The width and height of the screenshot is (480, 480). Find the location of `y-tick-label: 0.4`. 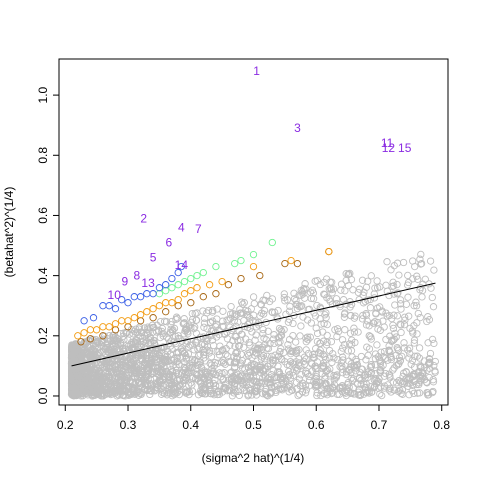

y-tick-label: 0.4 is located at coordinates (43, 275).